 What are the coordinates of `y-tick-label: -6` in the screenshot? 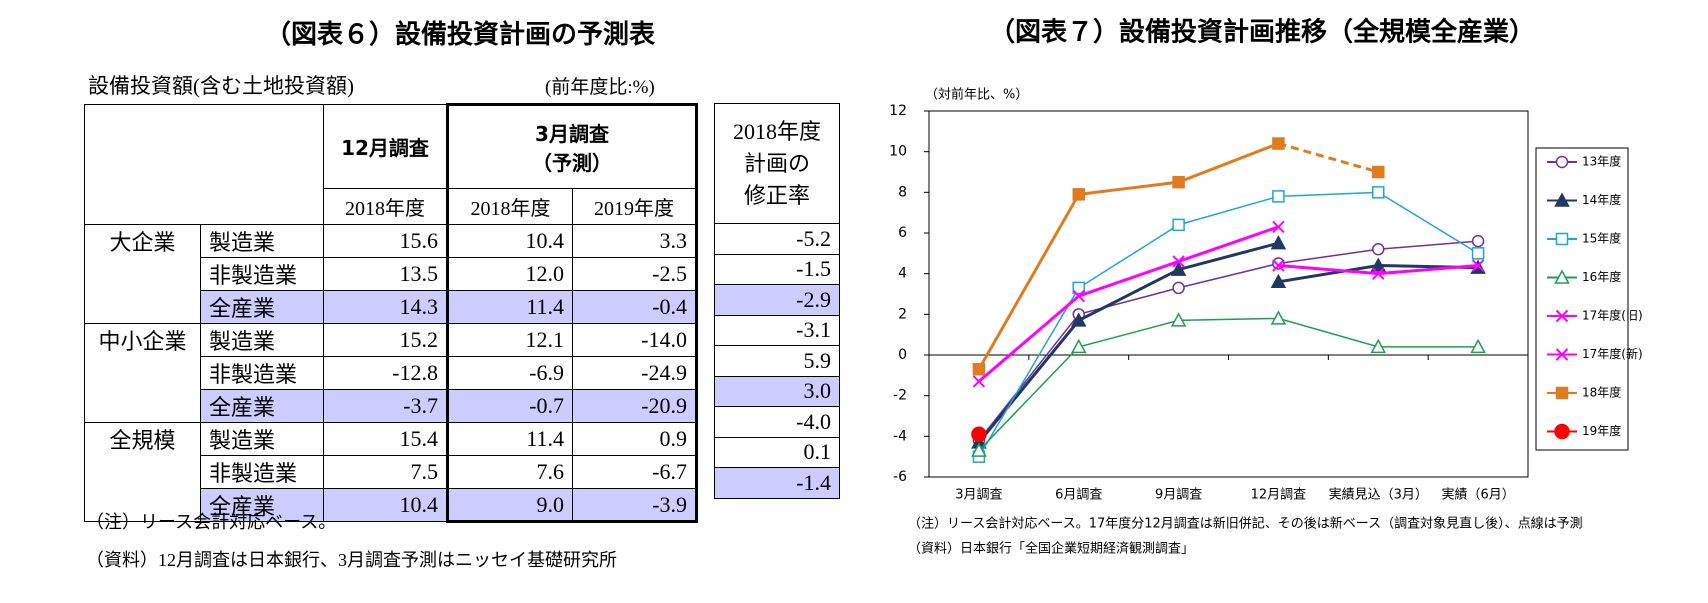 It's located at (900, 477).